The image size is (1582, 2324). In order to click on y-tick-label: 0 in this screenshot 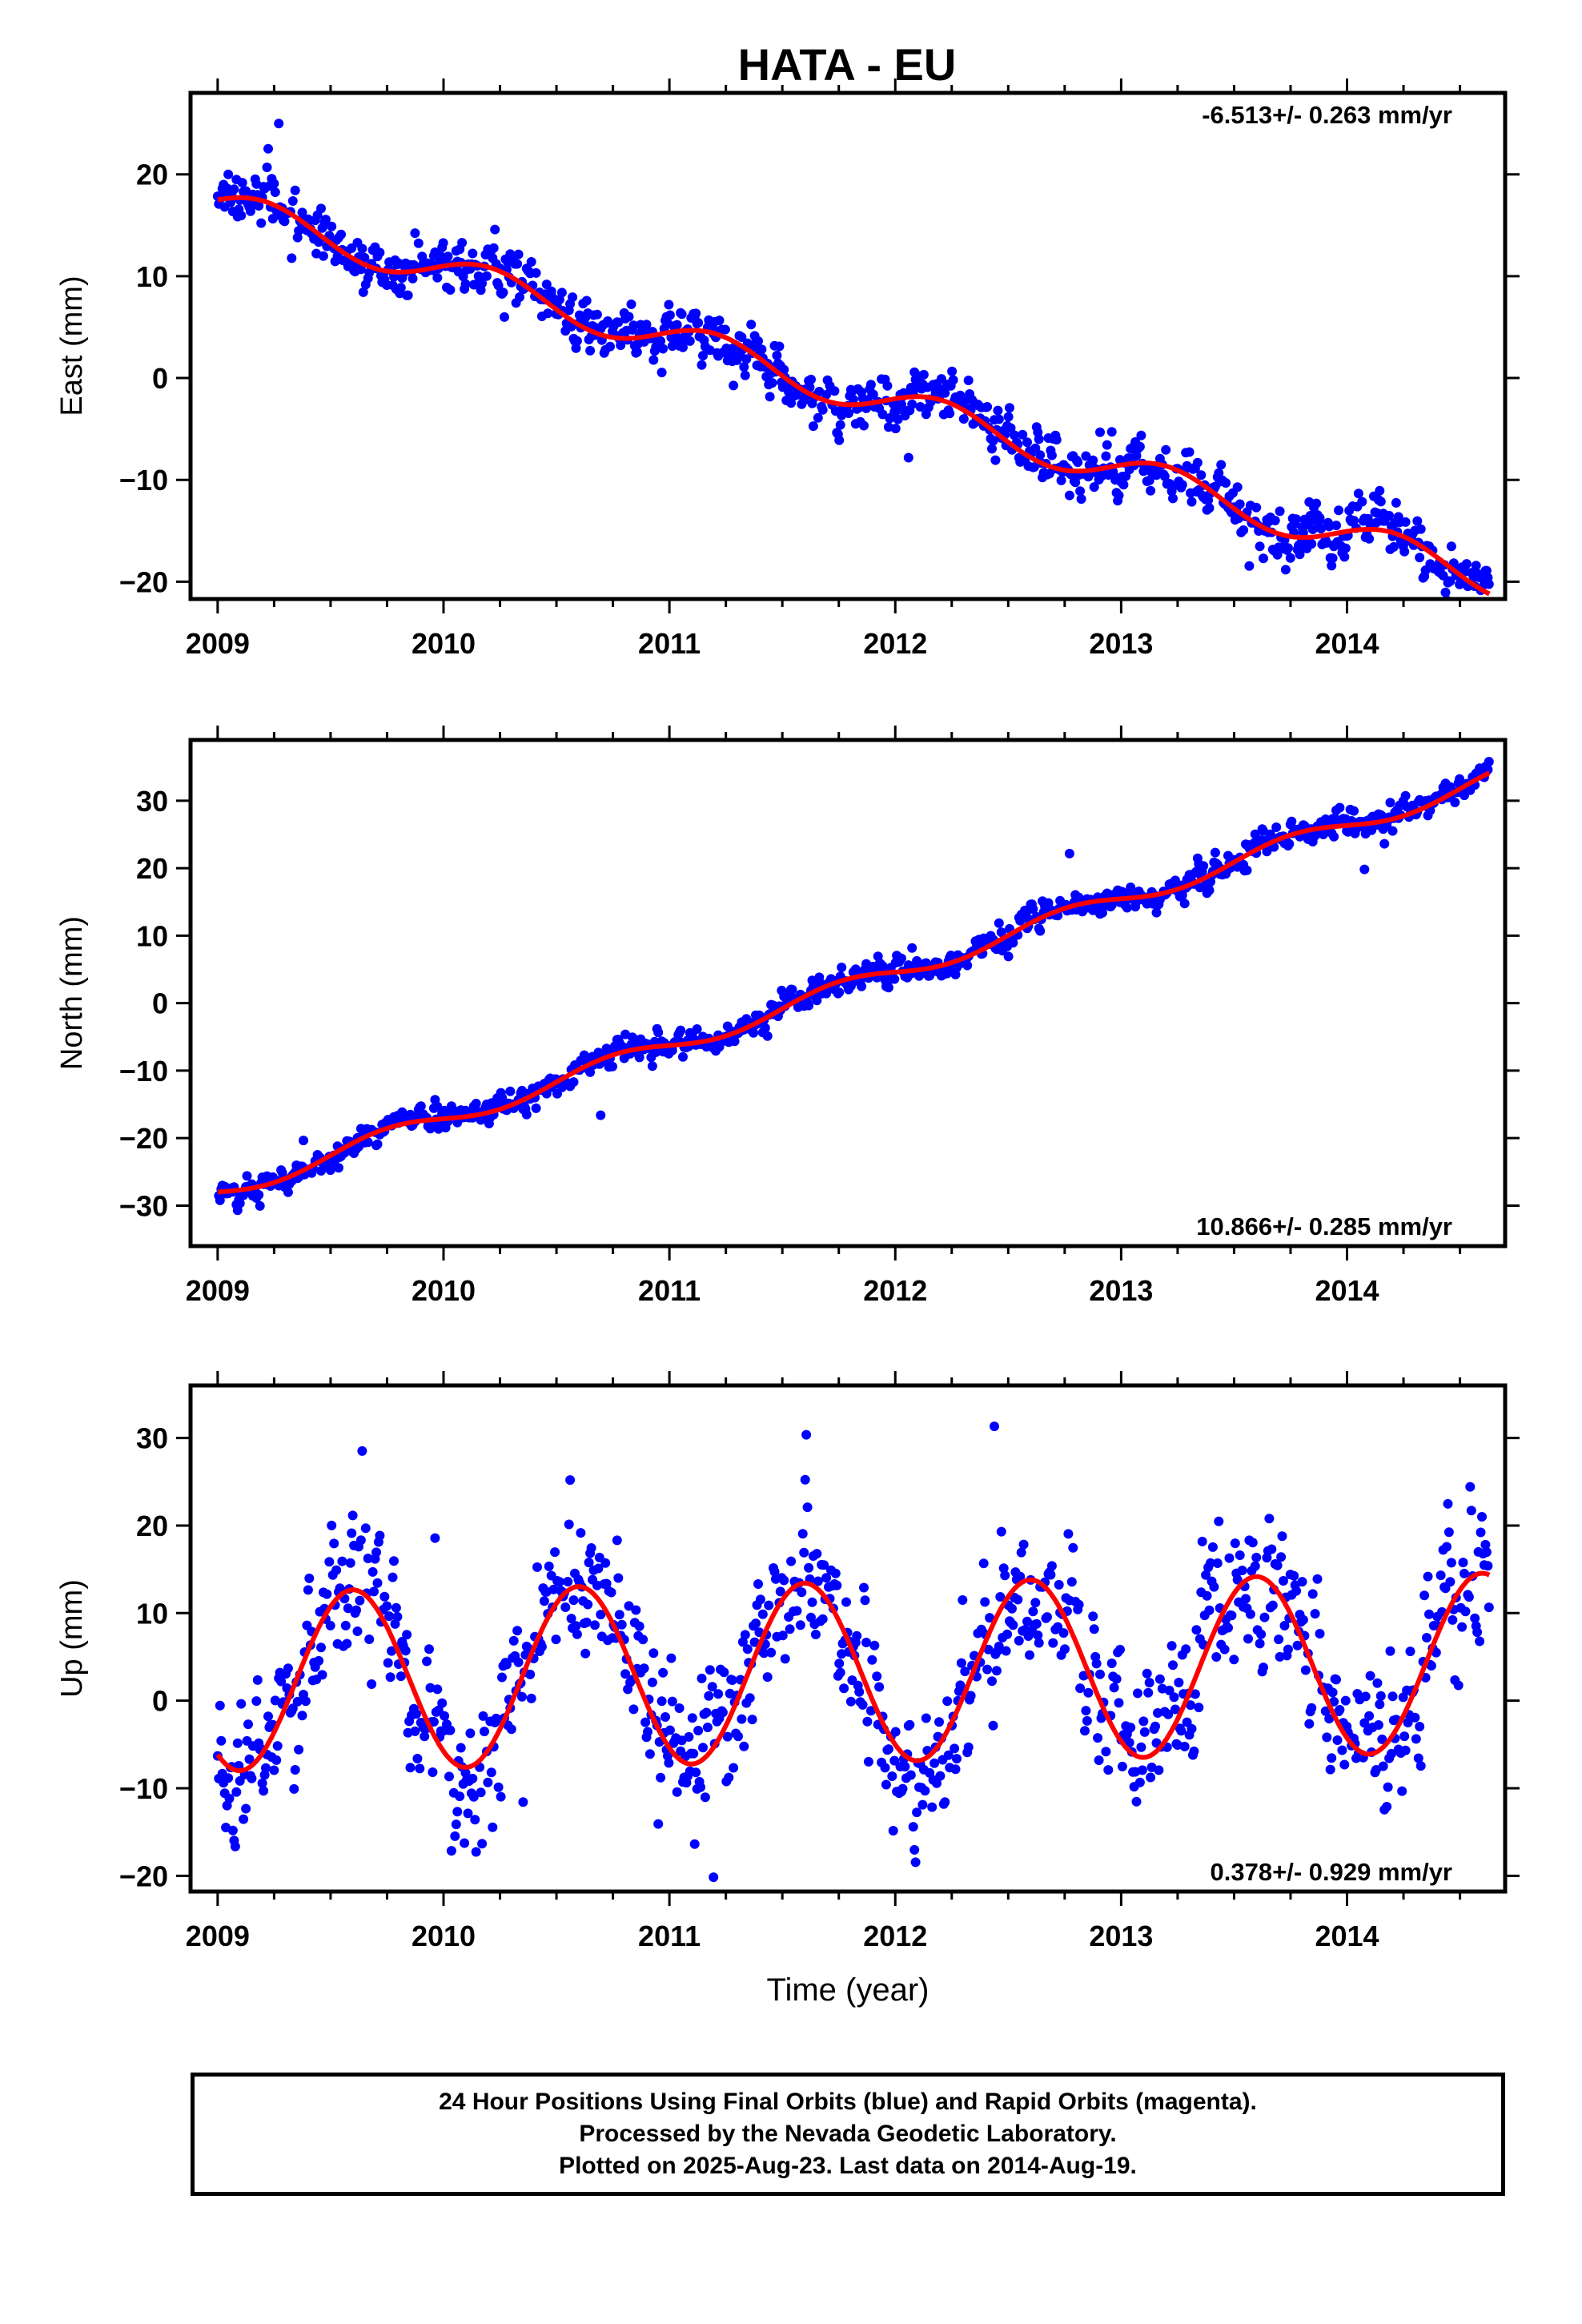, I will do `click(160, 378)`.